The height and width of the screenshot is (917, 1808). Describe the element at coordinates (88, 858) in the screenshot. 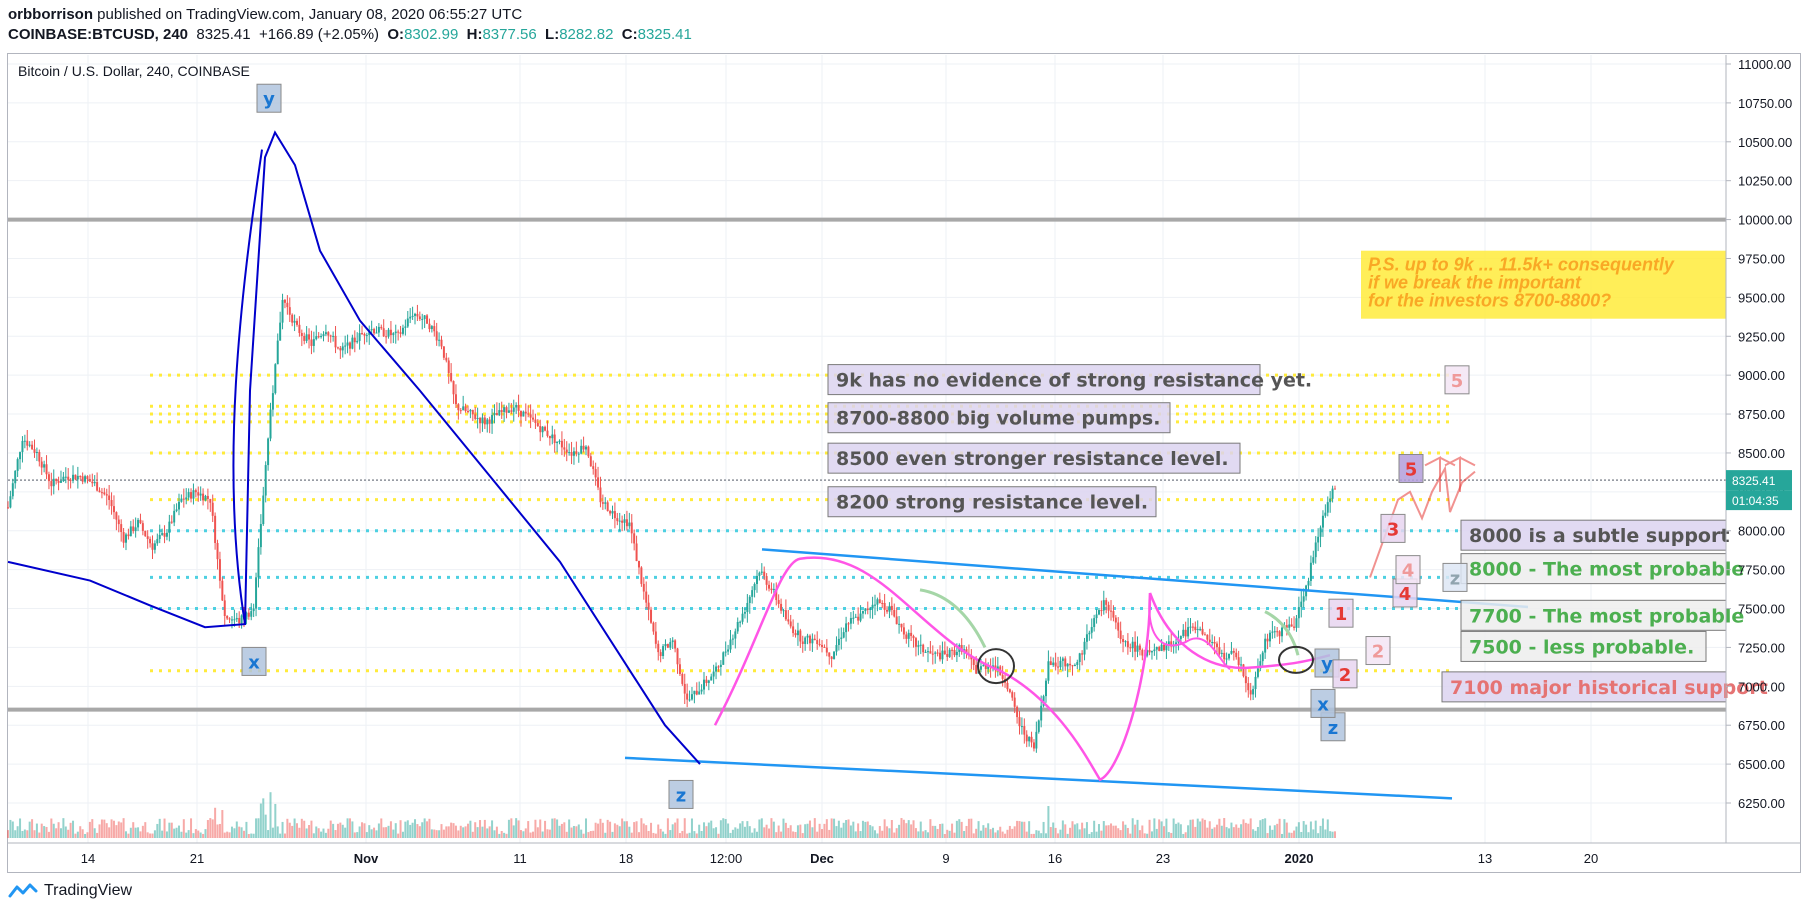

I see `time-tick-label: 14` at that location.